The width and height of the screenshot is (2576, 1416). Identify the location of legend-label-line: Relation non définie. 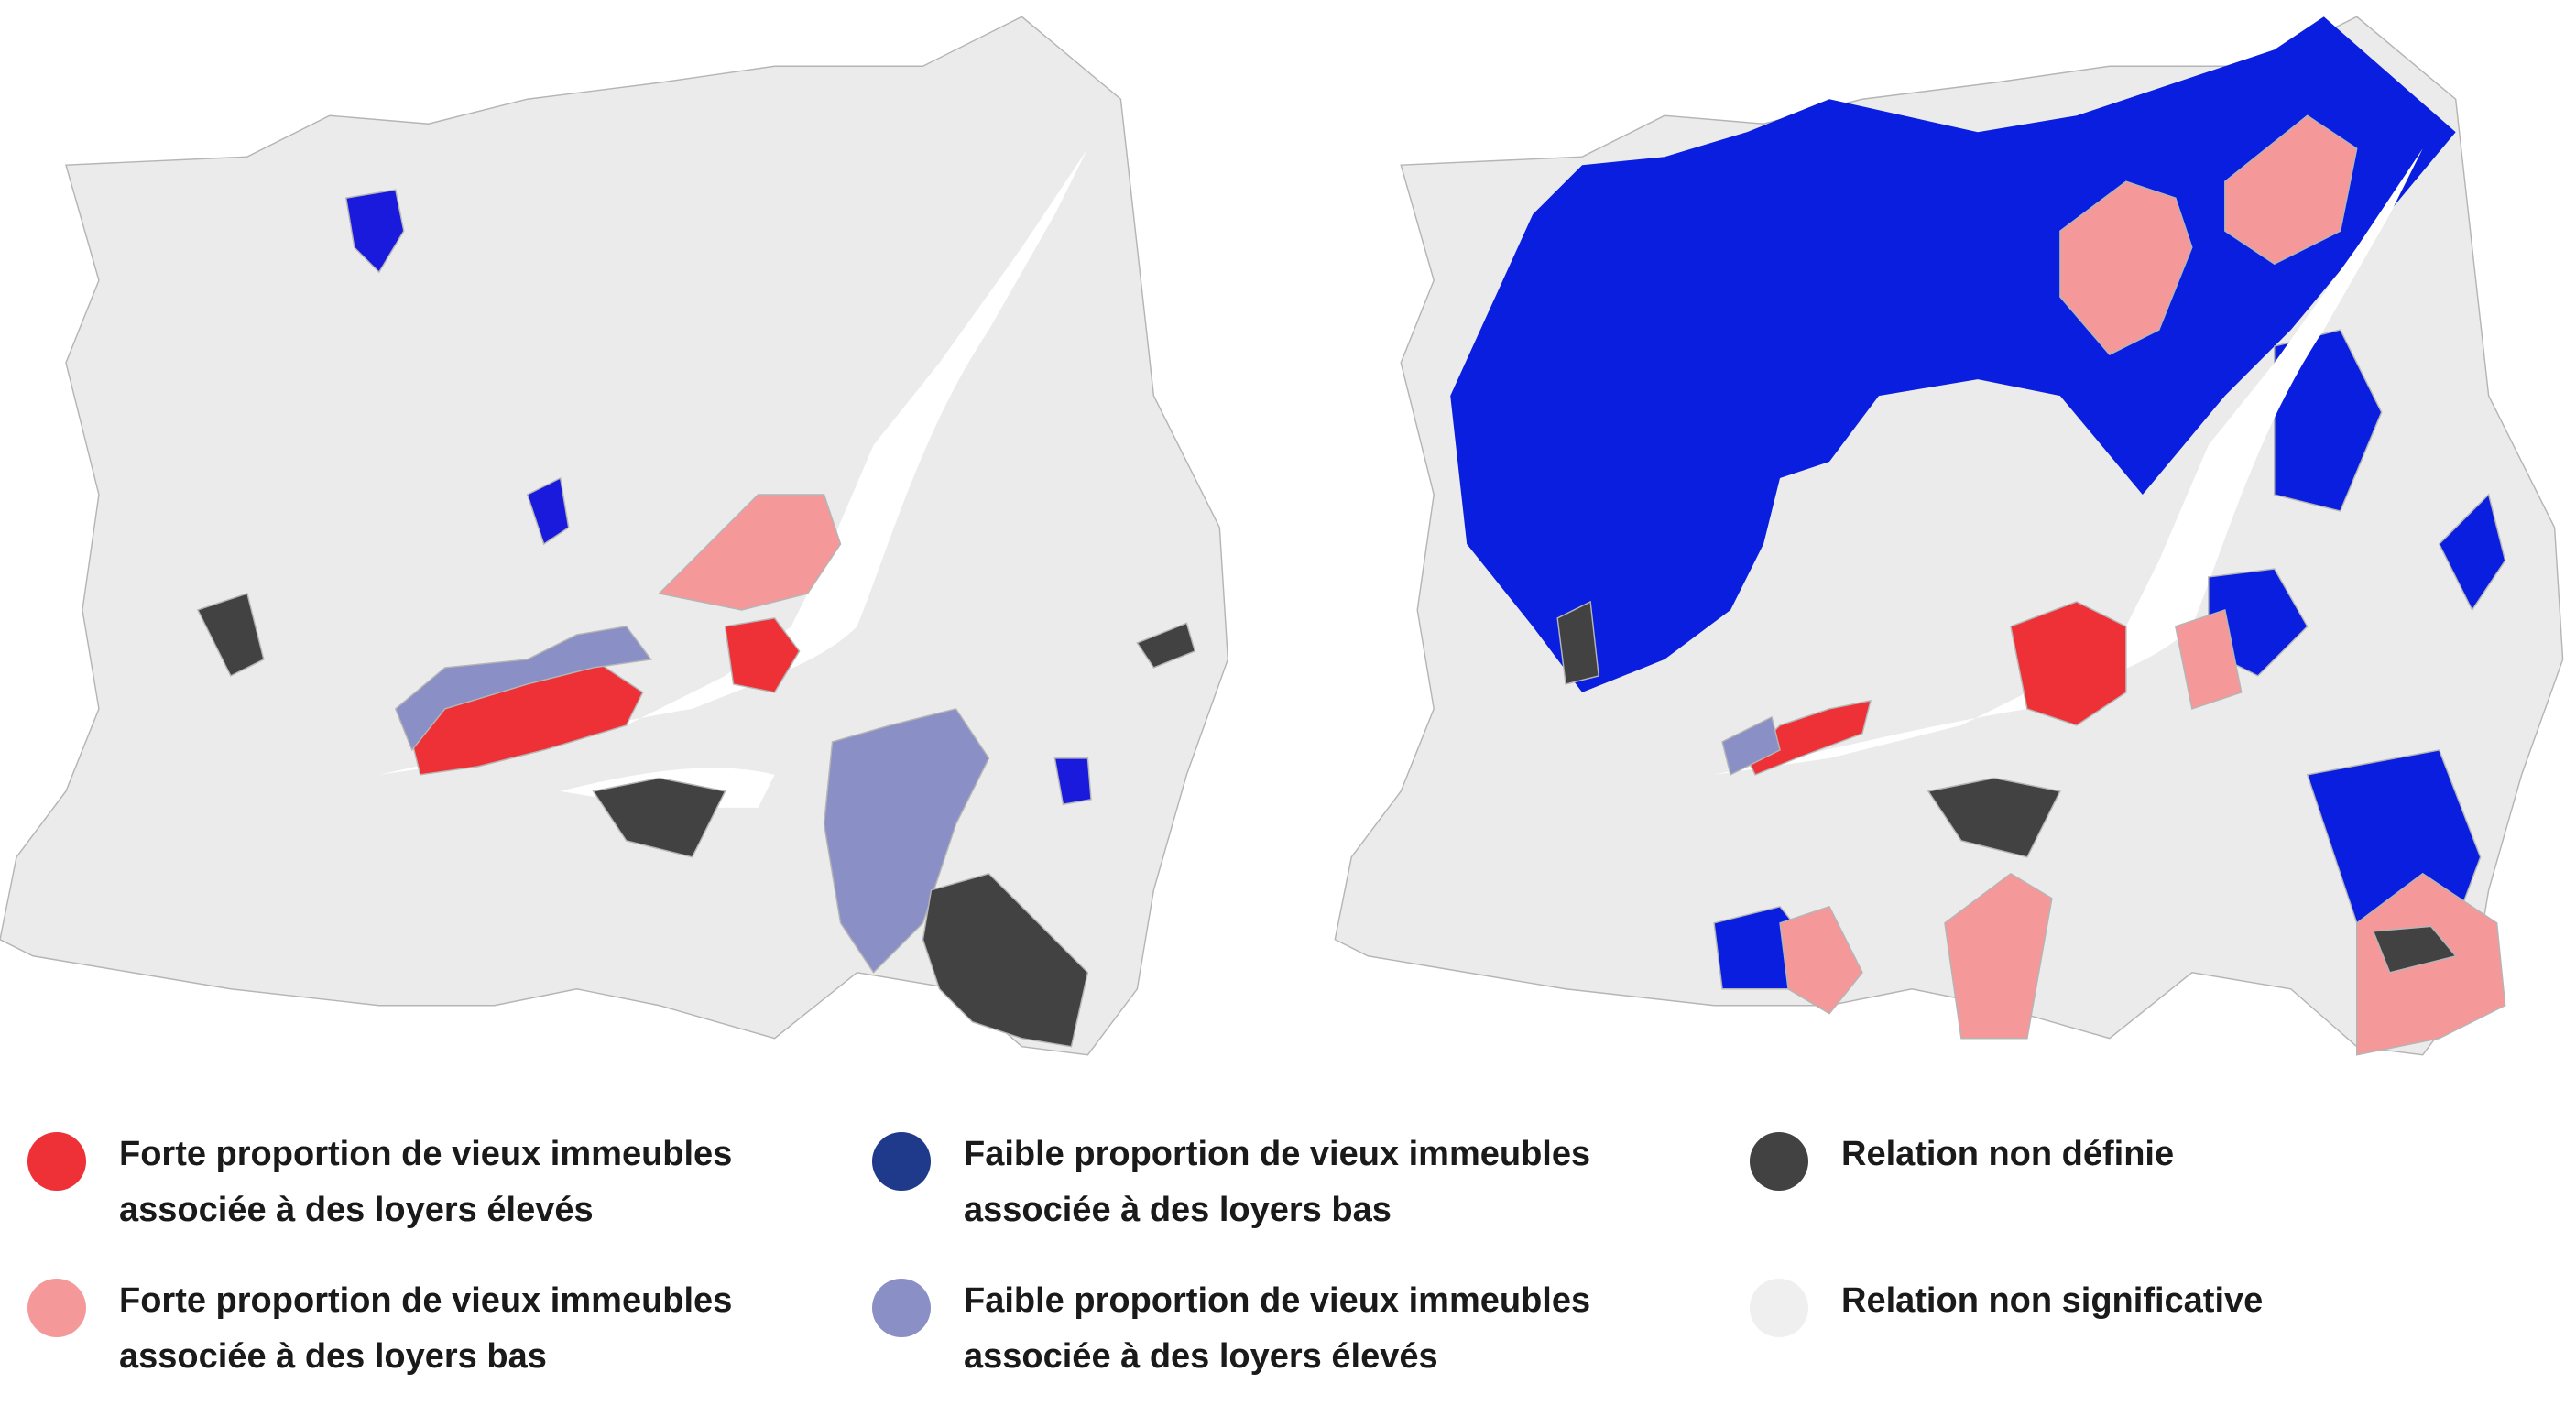
(2008, 1154).